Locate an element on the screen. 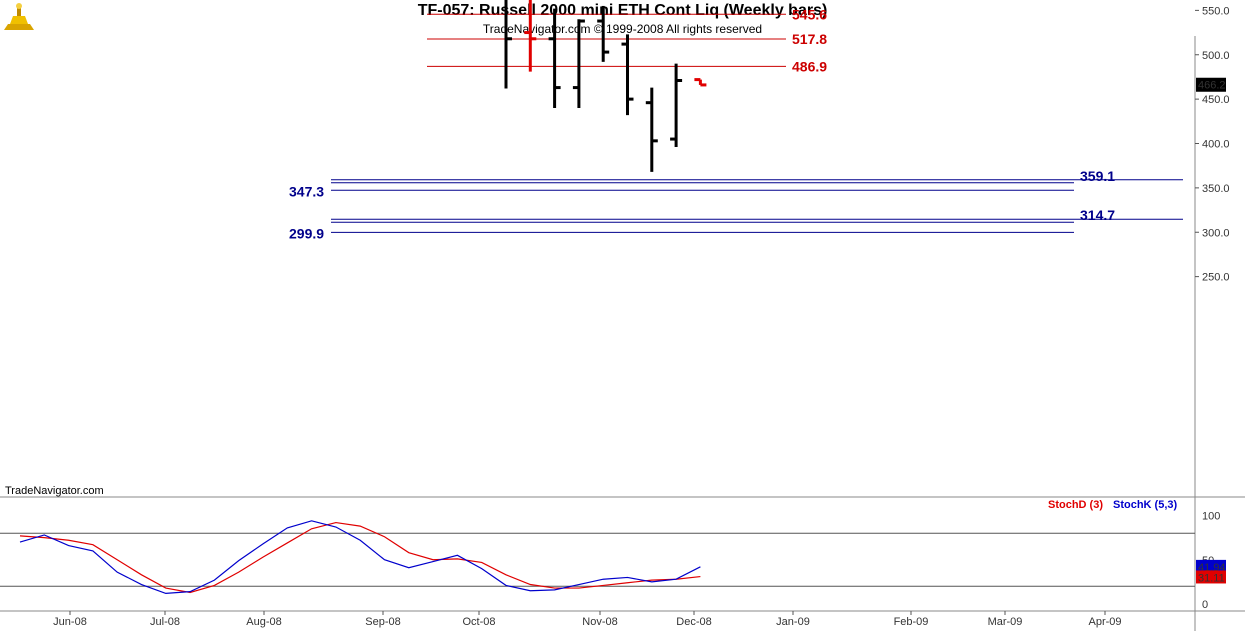  x-tick-label: Apr-09 is located at coordinates (1104, 622).